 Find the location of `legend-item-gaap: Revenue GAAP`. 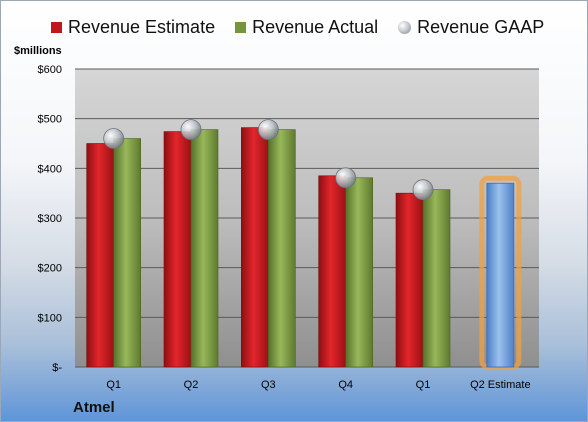

legend-item-gaap: Revenue GAAP is located at coordinates (471, 27).